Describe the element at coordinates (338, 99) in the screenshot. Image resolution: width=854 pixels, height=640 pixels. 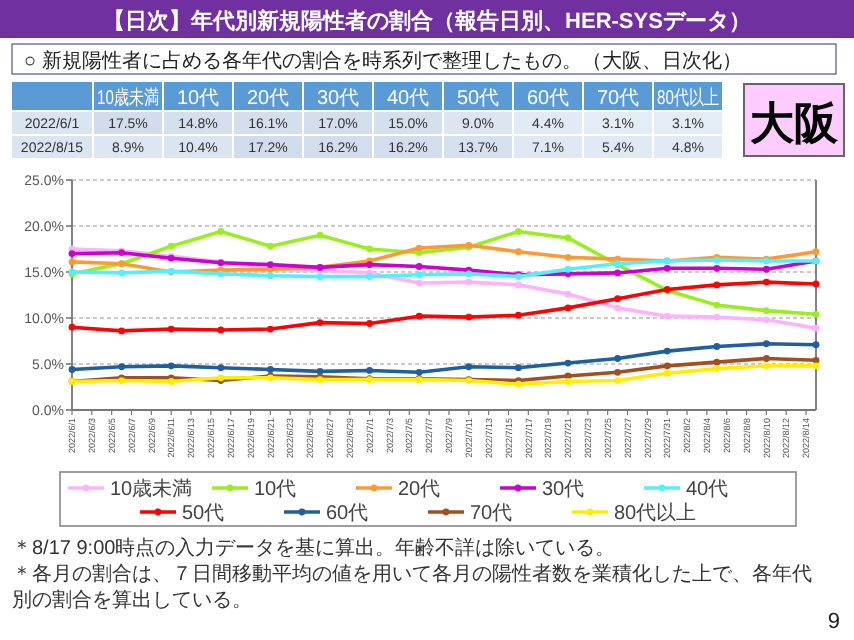
I see `x-tick-label: 30代` at that location.